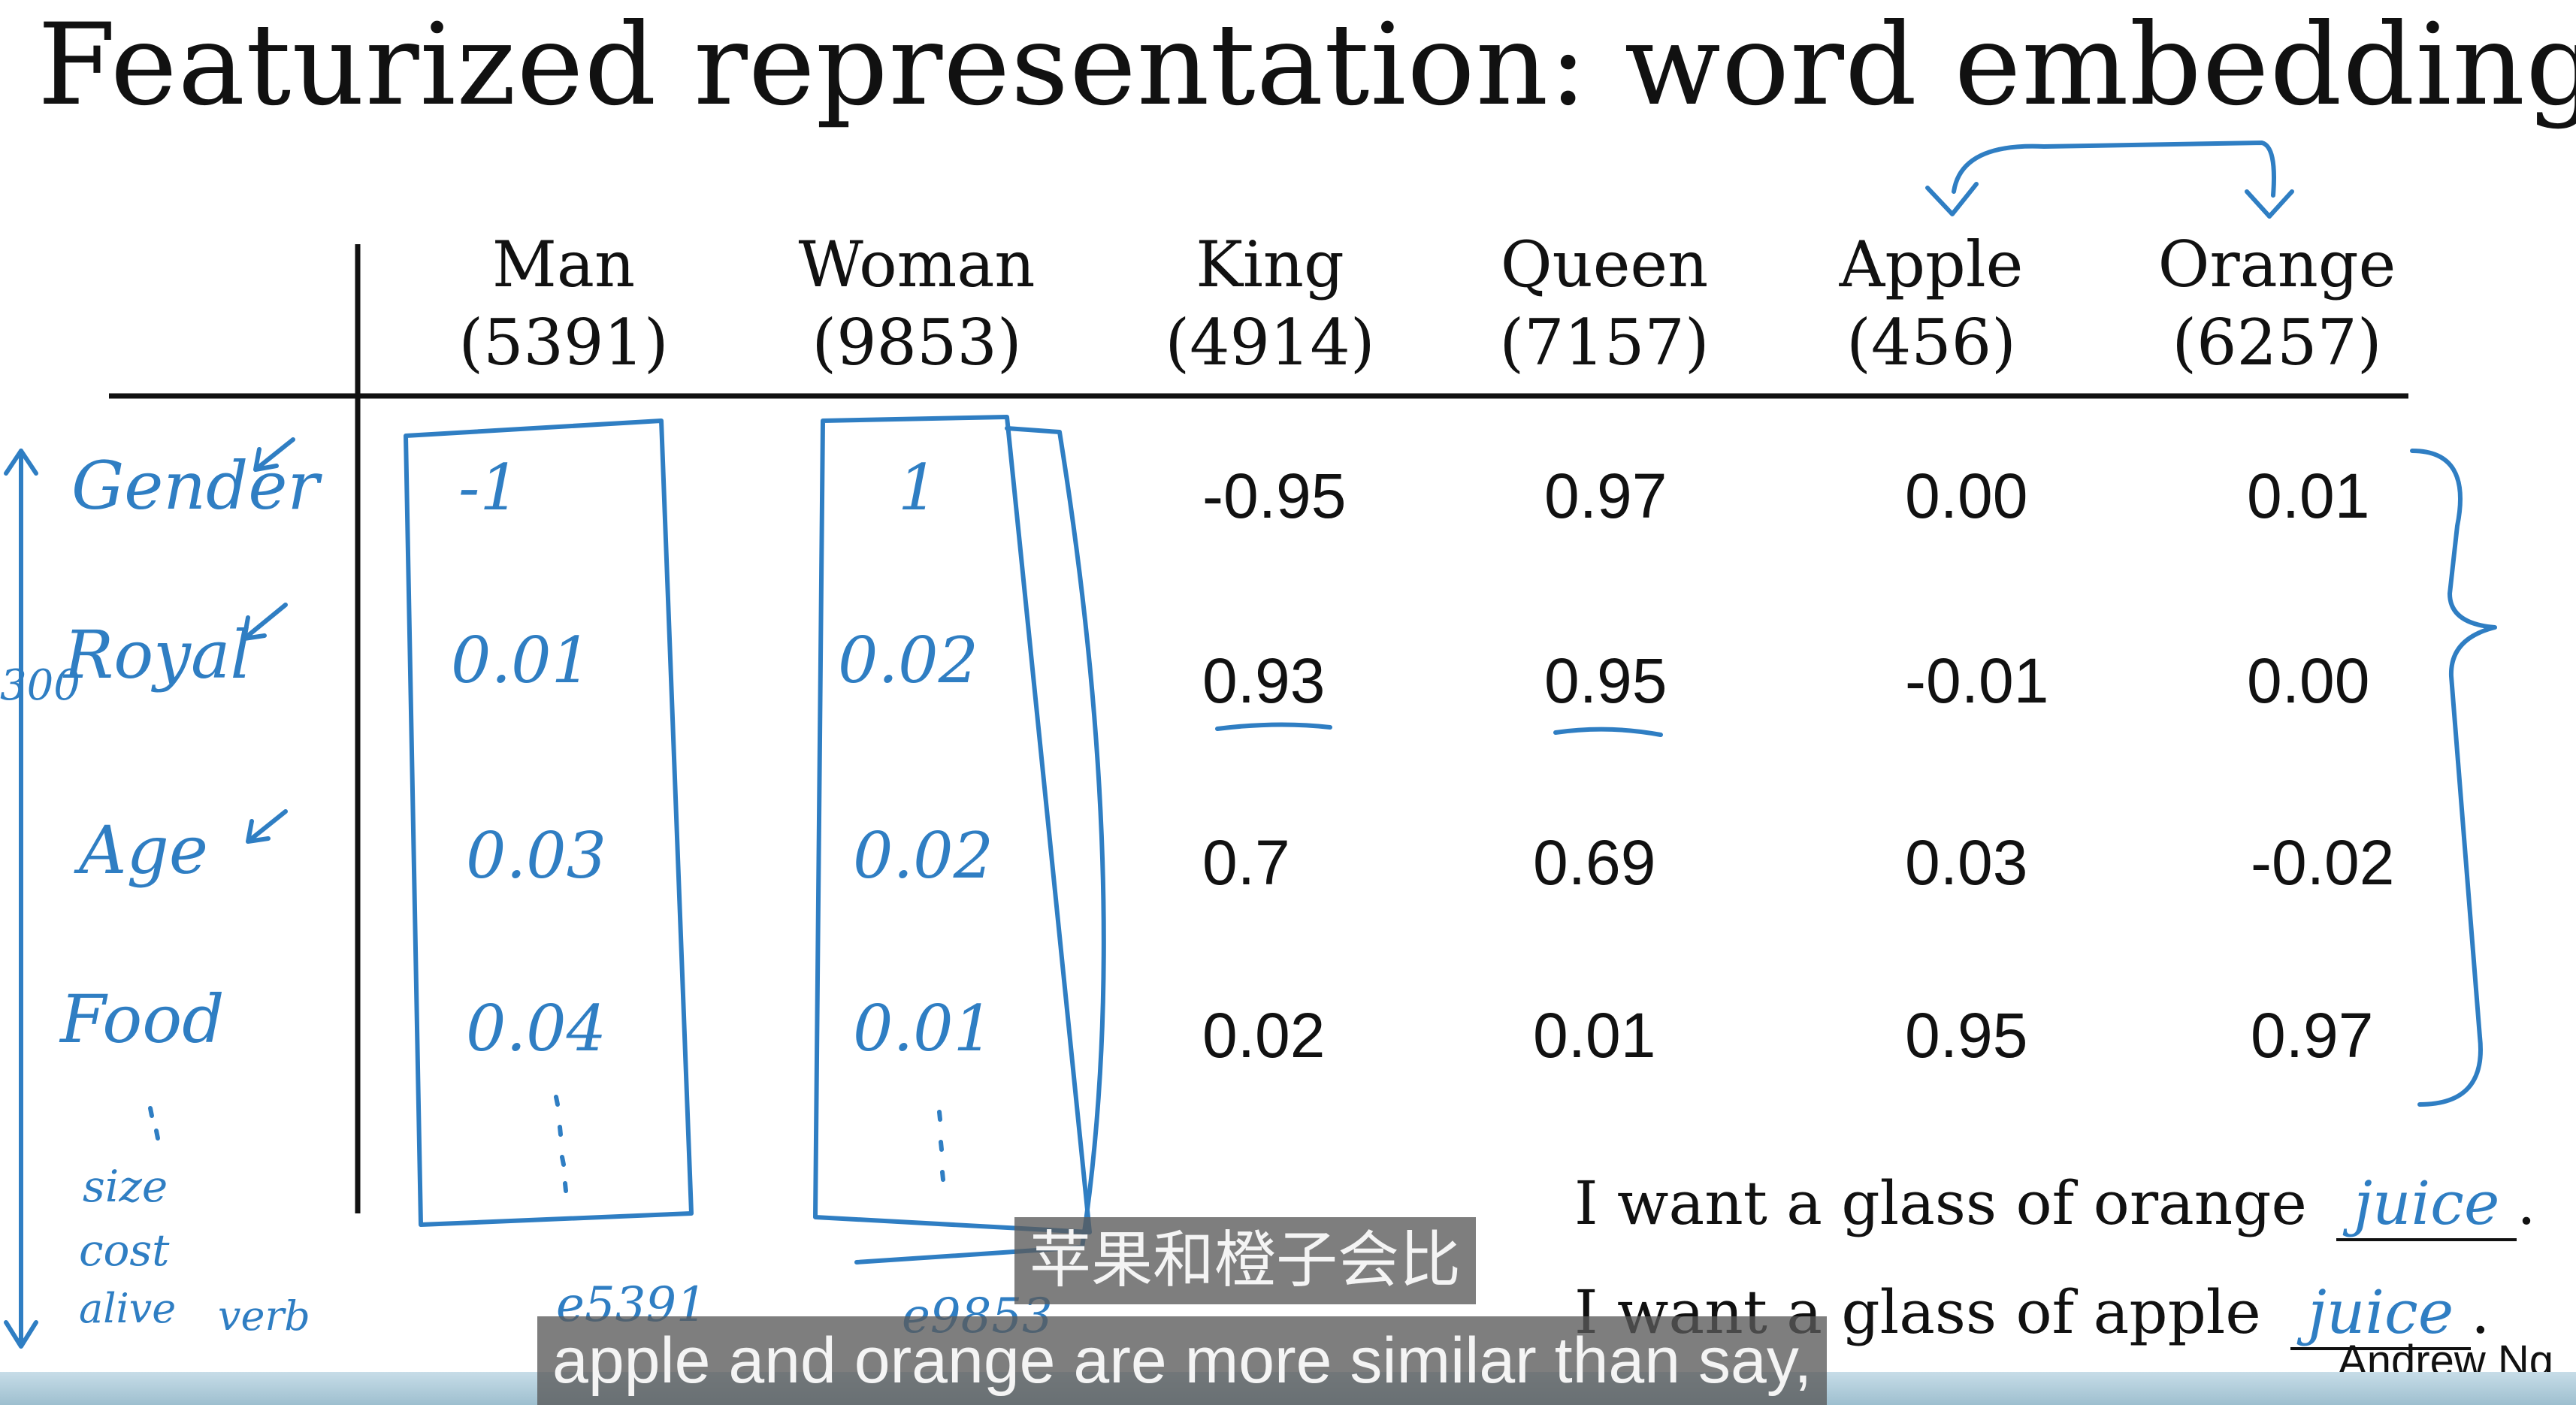 The image size is (2576, 1405). What do you see at coordinates (563, 264) in the screenshot?
I see `column-word: Man` at bounding box center [563, 264].